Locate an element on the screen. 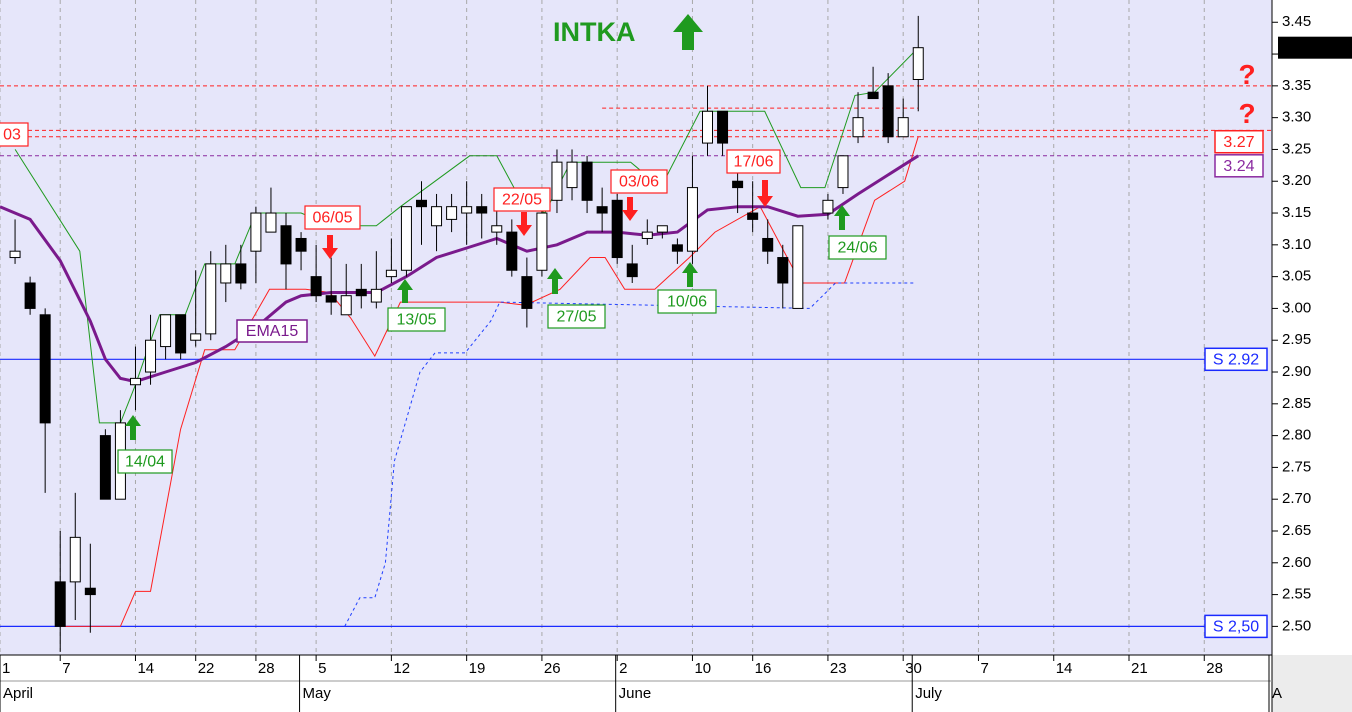  x-tick-label: 1 is located at coordinates (6, 668).